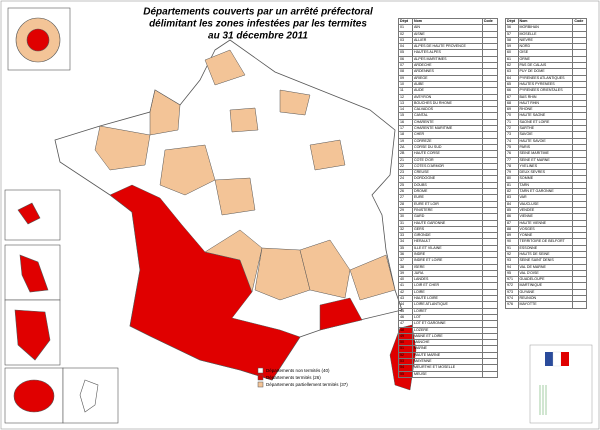 This screenshot has height=430, width=600. I want to click on row: 65 HAUTES PYRENEES, so click(546, 84).